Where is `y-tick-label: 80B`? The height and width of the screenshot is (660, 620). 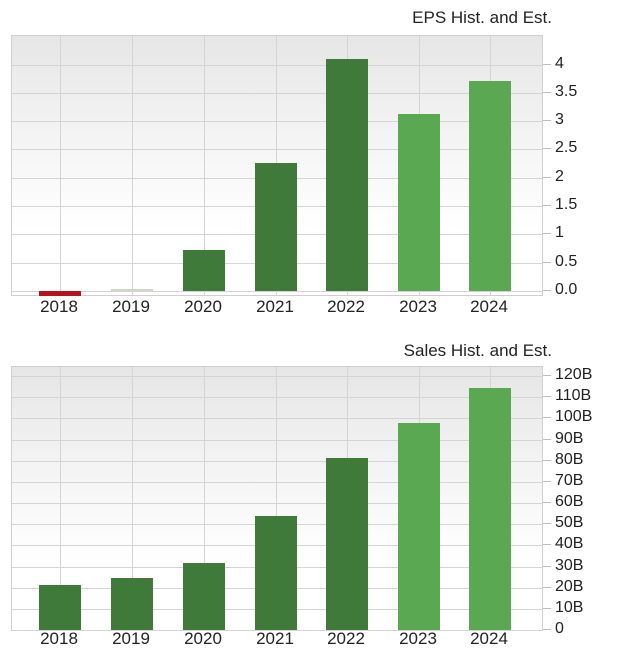 y-tick-label: 80B is located at coordinates (569, 459).